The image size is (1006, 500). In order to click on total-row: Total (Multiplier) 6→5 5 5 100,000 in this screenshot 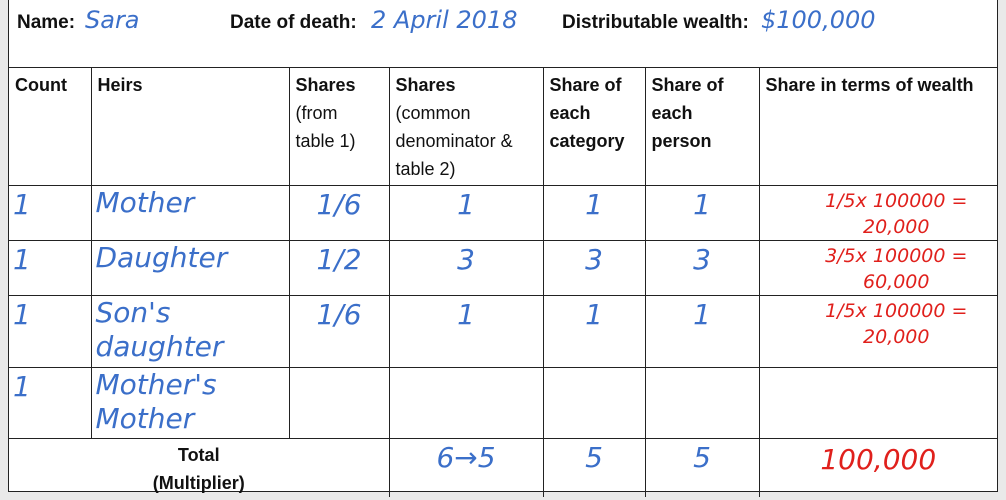, I will do `click(503, 467)`.